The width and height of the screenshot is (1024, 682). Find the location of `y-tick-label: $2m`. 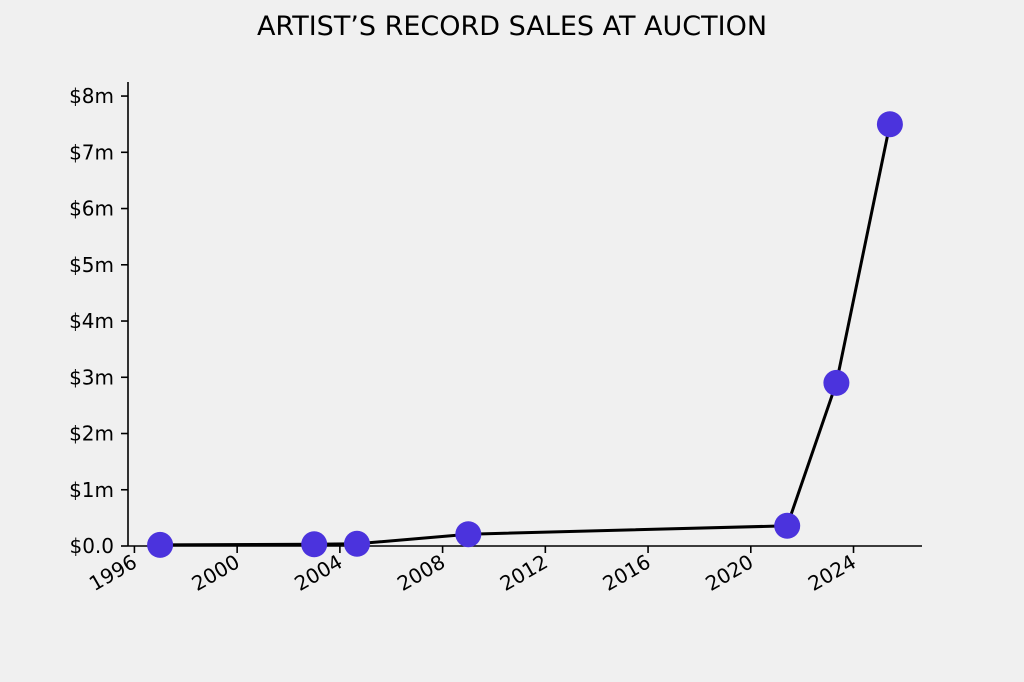

y-tick-label: $2m is located at coordinates (91, 434).